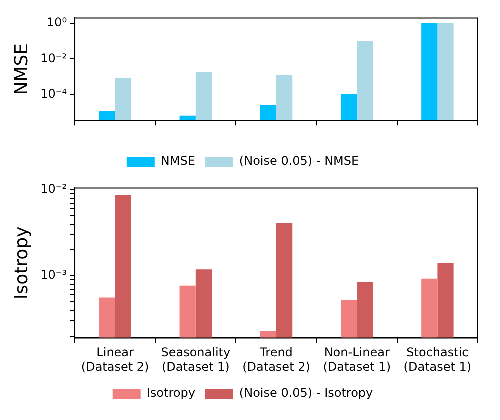  What do you see at coordinates (196, 360) in the screenshot?
I see `x-tick-label: Seasonality (Dataset 1)` at bounding box center [196, 360].